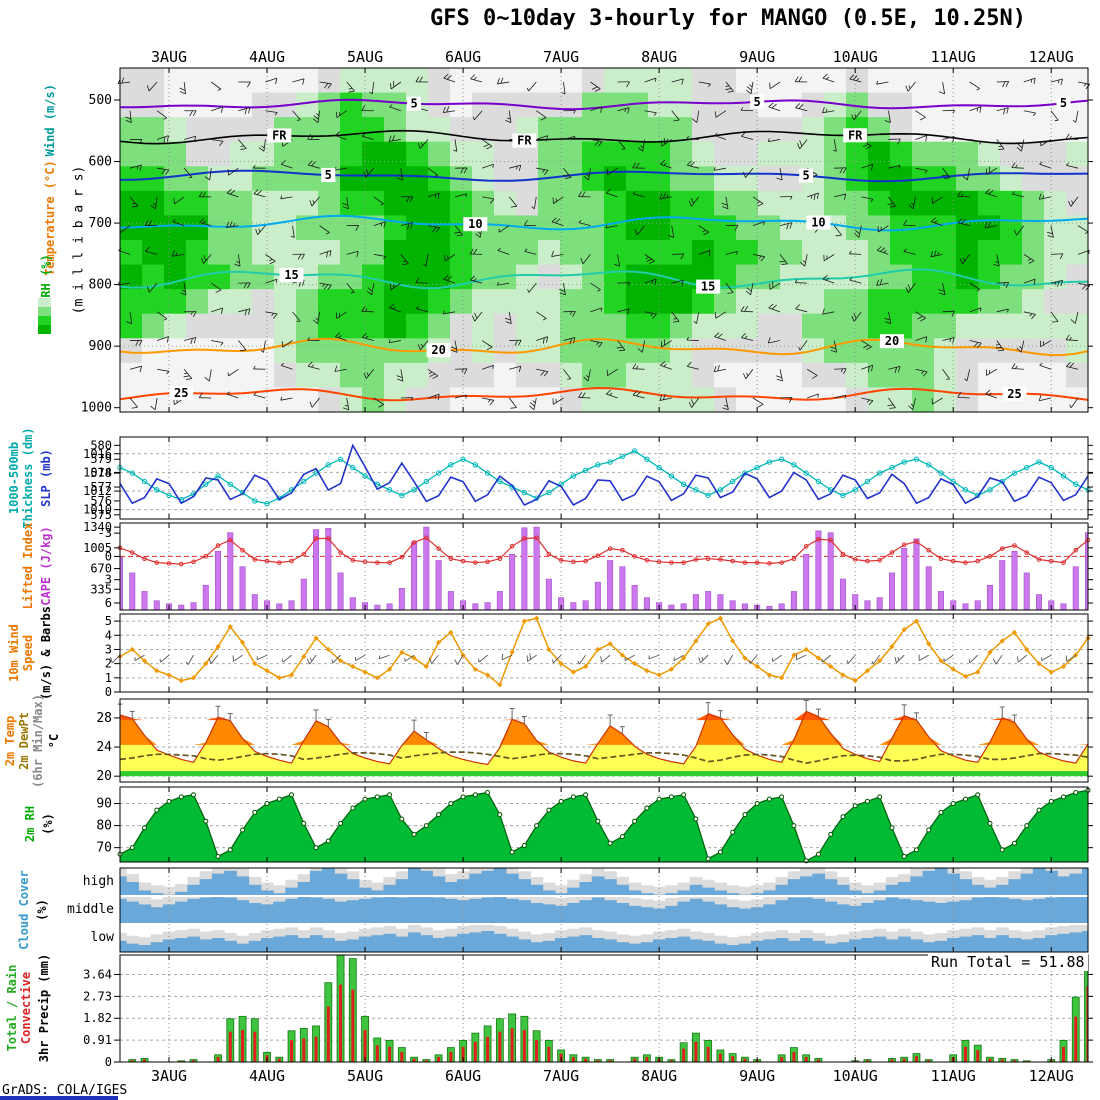 This screenshot has height=1100, width=1100. Describe the element at coordinates (90, 909) in the screenshot. I see `cloud-row-label-middle: middle` at that location.